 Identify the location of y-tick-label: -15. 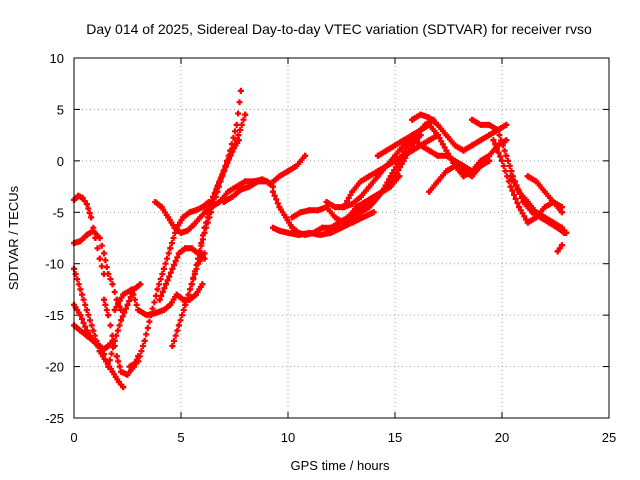
(54, 315).